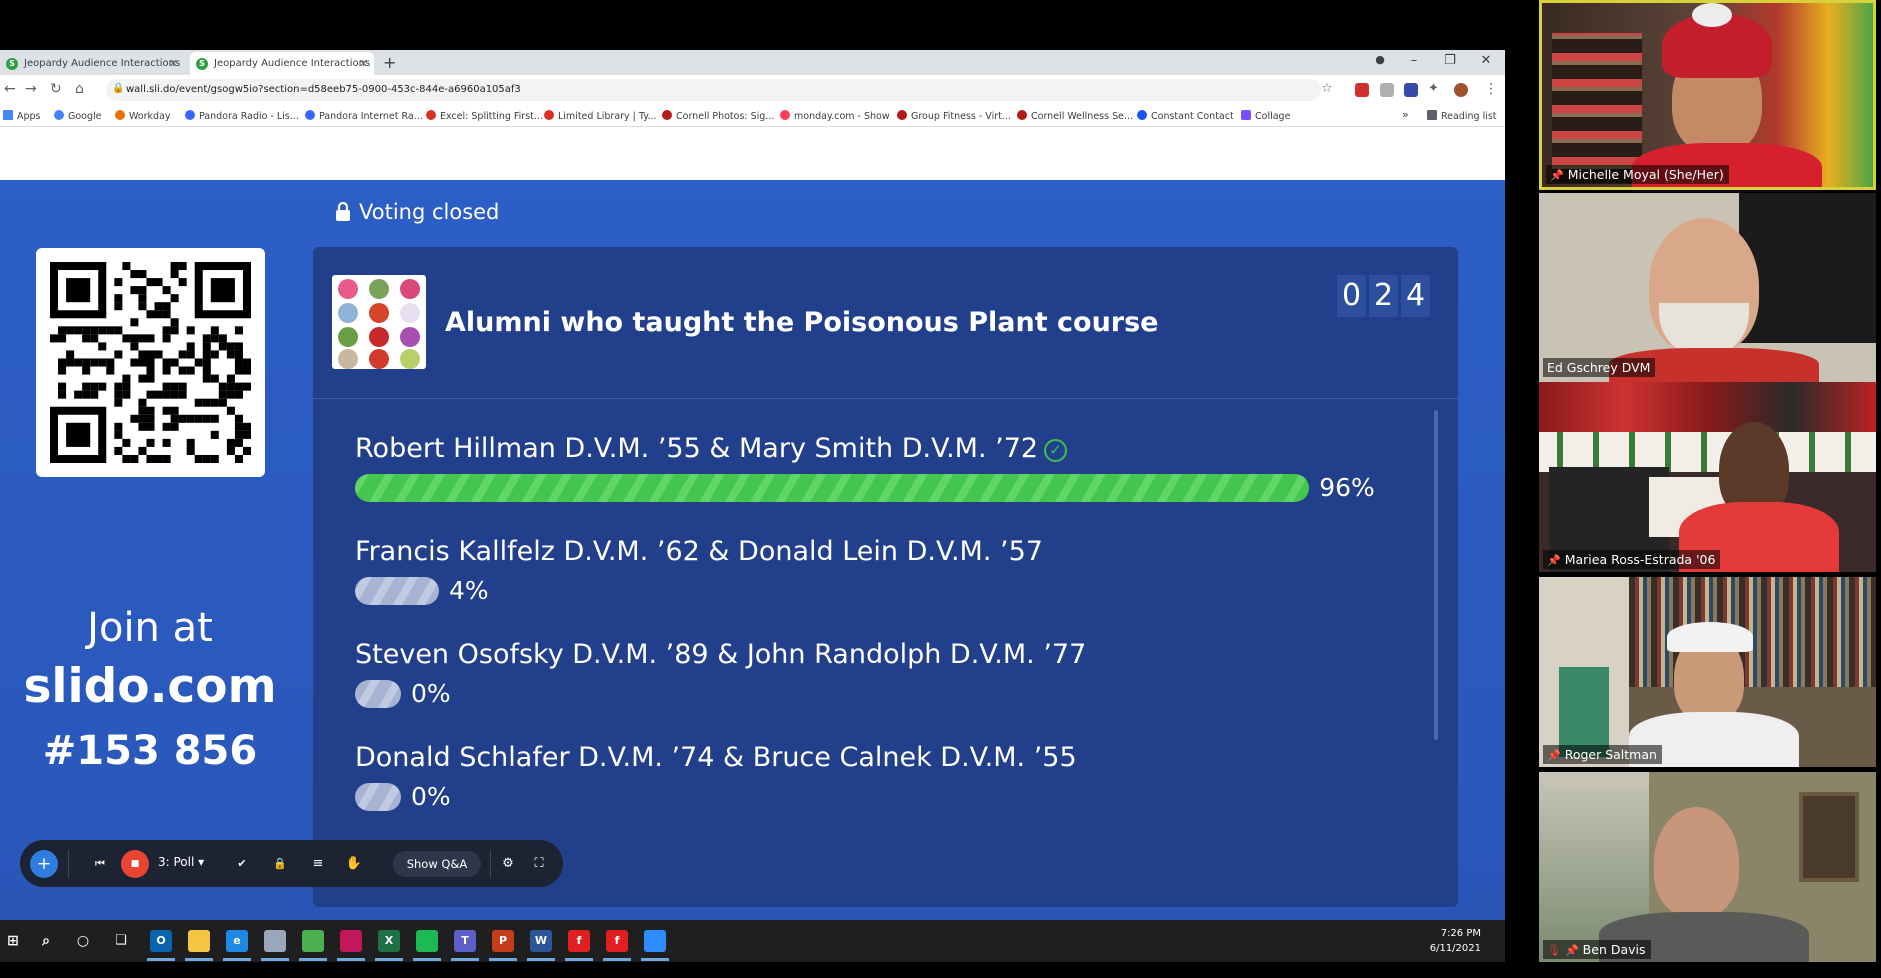 Image resolution: width=1881 pixels, height=978 pixels. Describe the element at coordinates (1351, 296) in the screenshot. I see `vote-counter-digit: 0` at that location.